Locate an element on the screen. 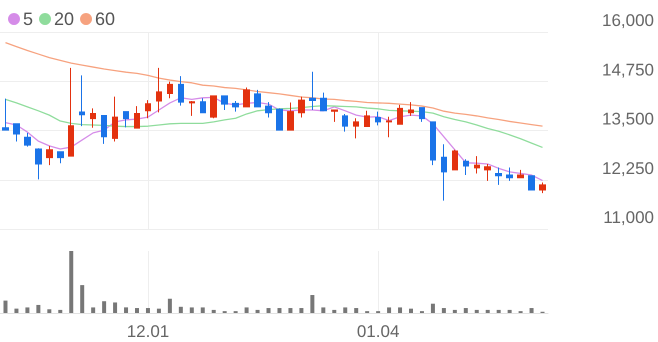 The width and height of the screenshot is (658, 342). x-tick-label: 12.01 is located at coordinates (148, 331).